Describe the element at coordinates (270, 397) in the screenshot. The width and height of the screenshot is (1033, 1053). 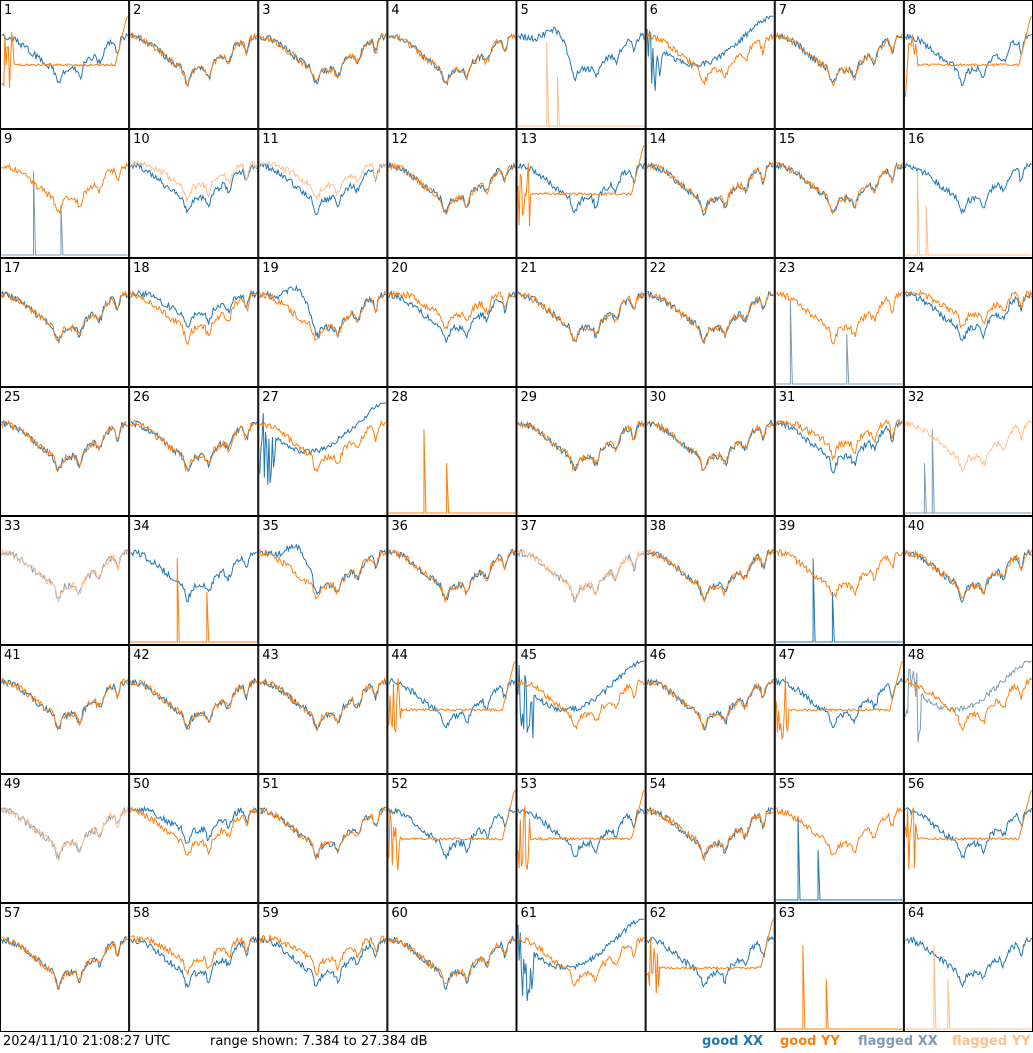
I see `panel-27-label: 27` at that location.